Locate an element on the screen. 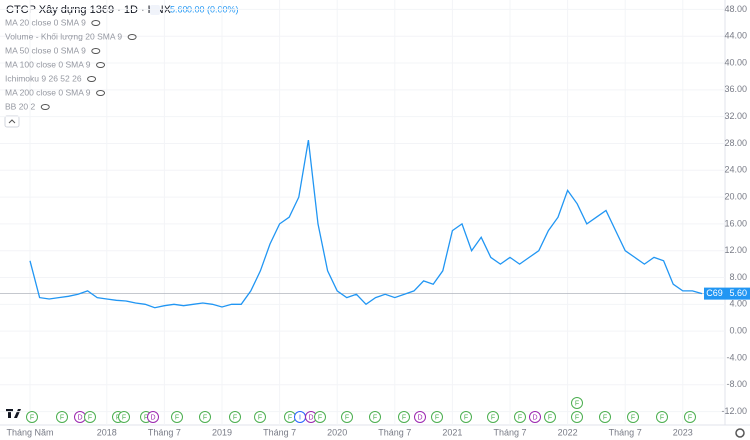 The width and height of the screenshot is (750, 440). last-price-tag: 5.60 is located at coordinates (738, 293).